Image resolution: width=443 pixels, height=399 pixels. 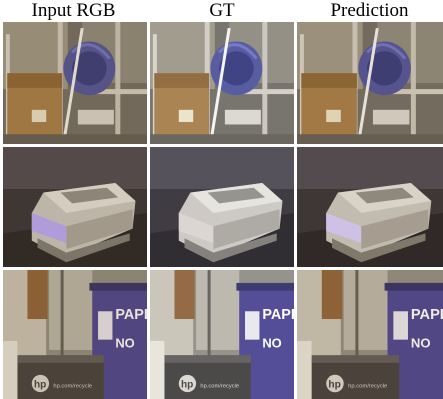 What do you see at coordinates (75, 83) in the screenshot?
I see `photo-scene-lab-input-rgb` at bounding box center [75, 83].